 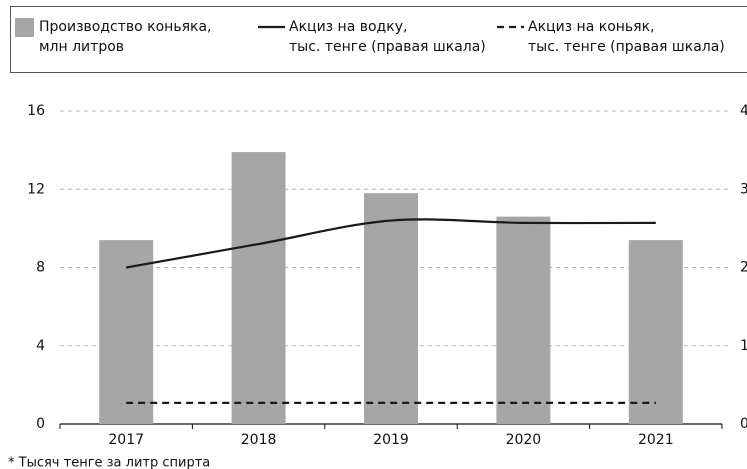 What do you see at coordinates (391, 440) in the screenshot?
I see `x-tick-label: 2019` at bounding box center [391, 440].